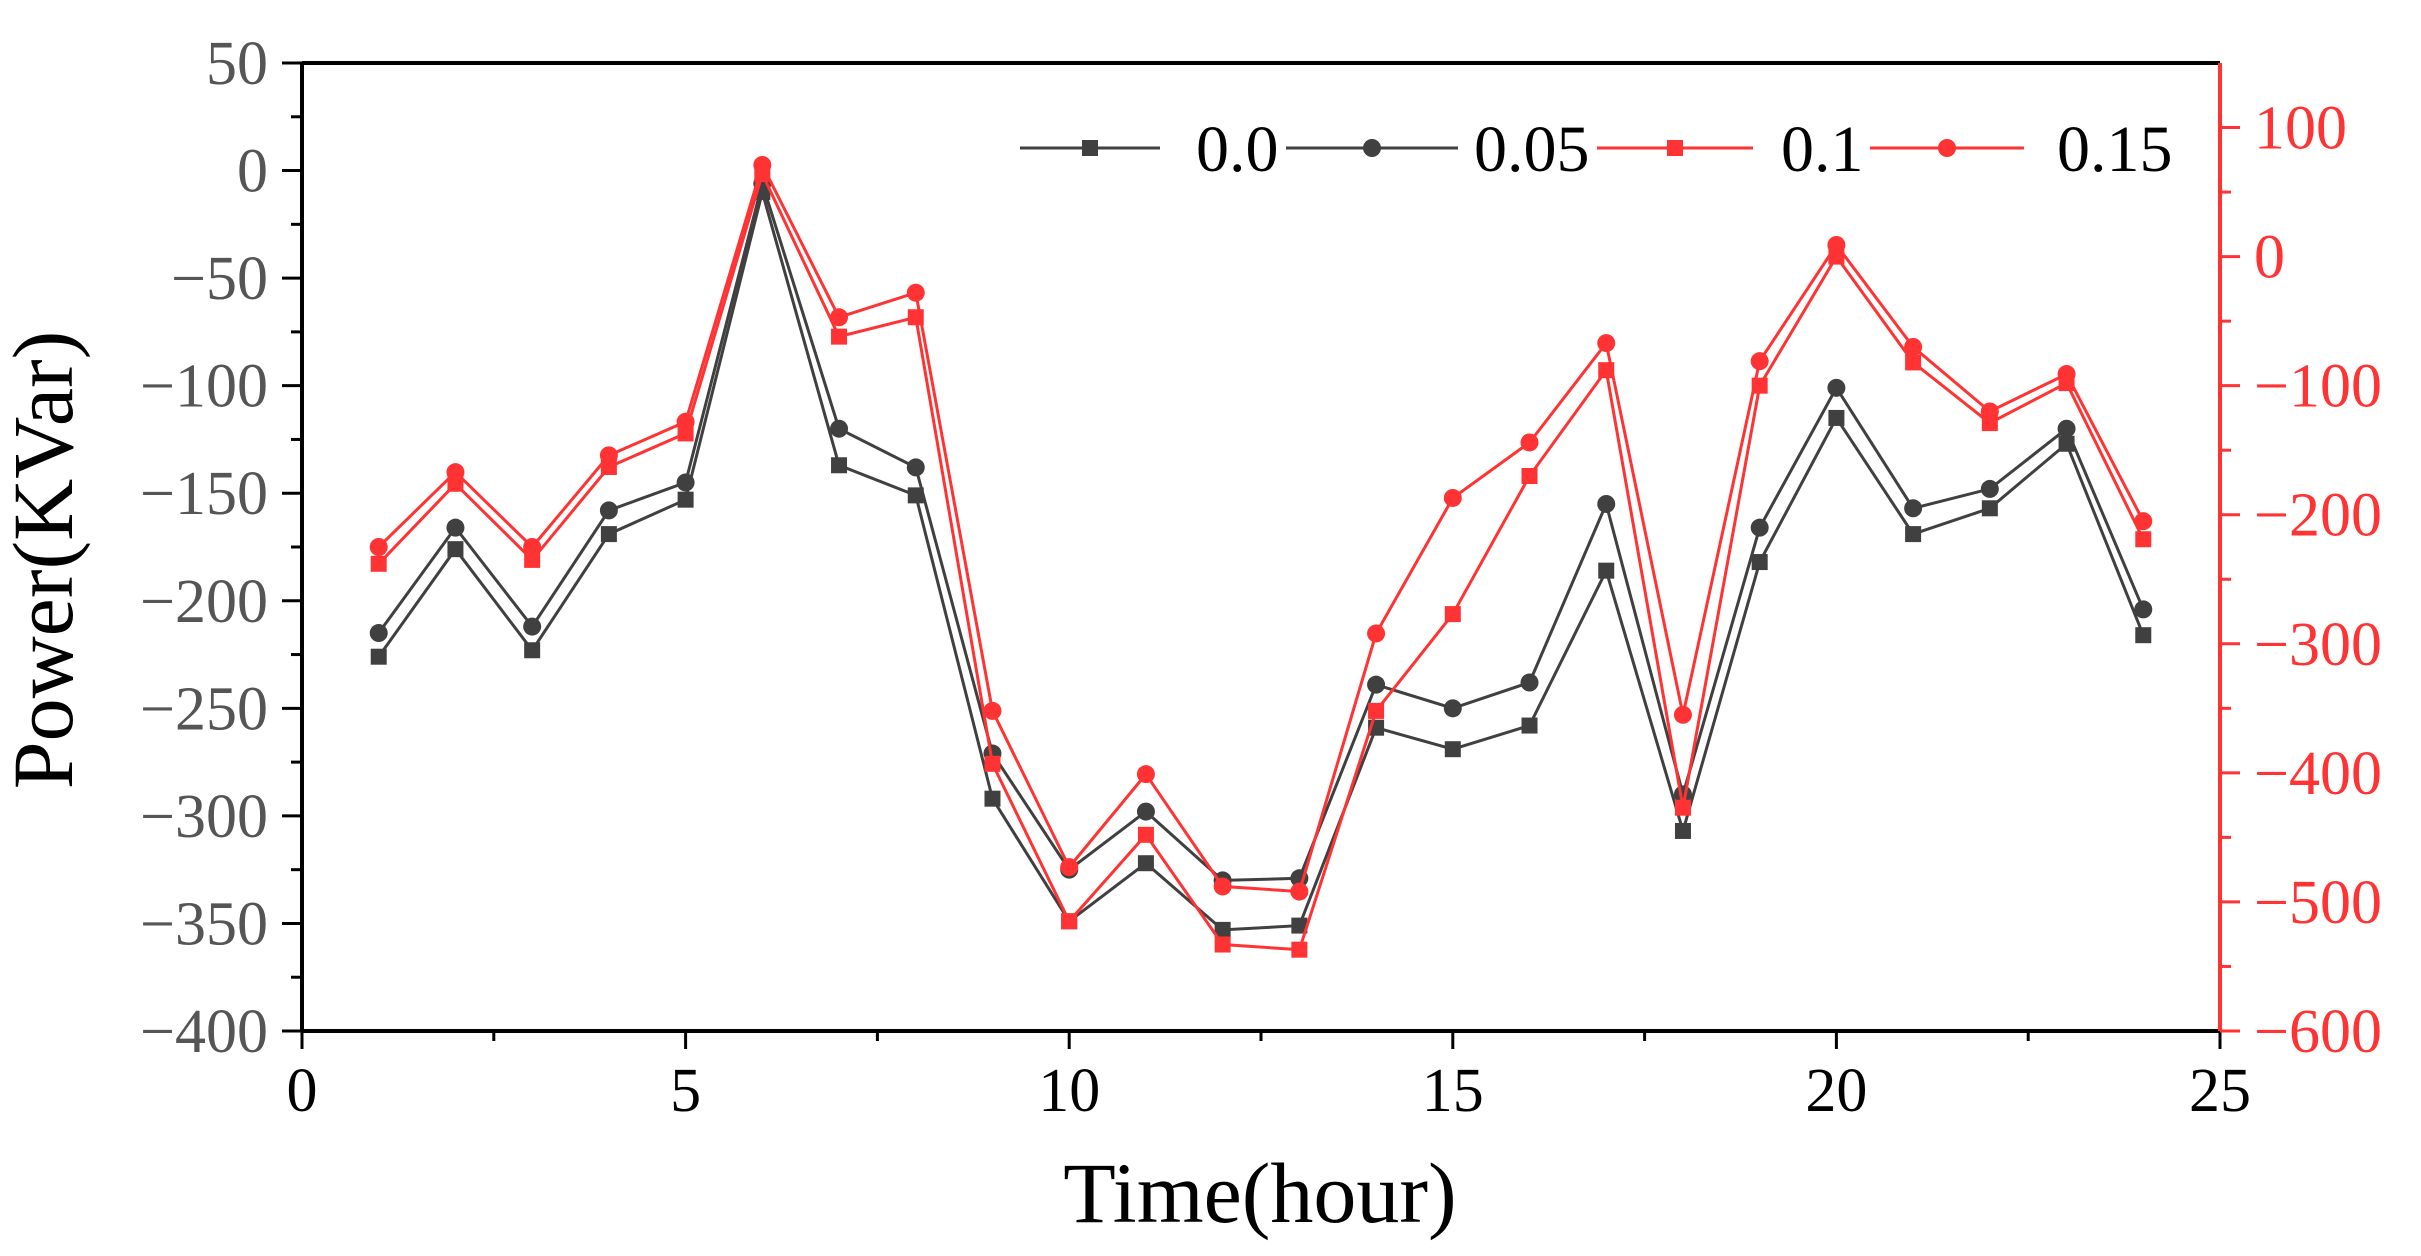  Describe the element at coordinates (2318, 903) in the screenshot. I see `y-right-tick-label: −500` at that location.